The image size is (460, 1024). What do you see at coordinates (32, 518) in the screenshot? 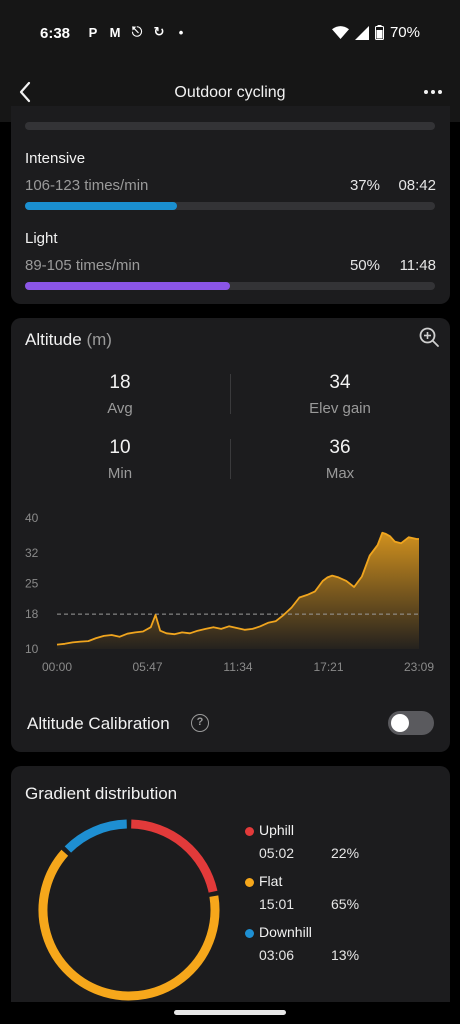
I see `y-tick-label: 40` at bounding box center [32, 518].